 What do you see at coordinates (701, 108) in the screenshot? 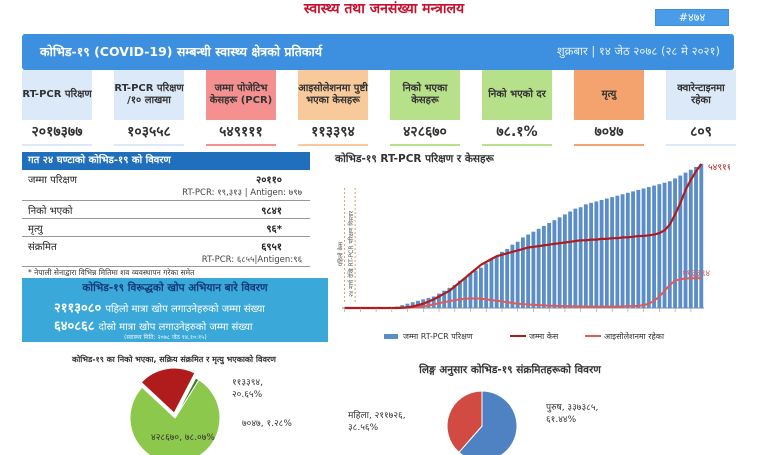
I see `stat-card-quarantine: क्वारेन्टाइनमा रहेका ८०९` at bounding box center [701, 108].